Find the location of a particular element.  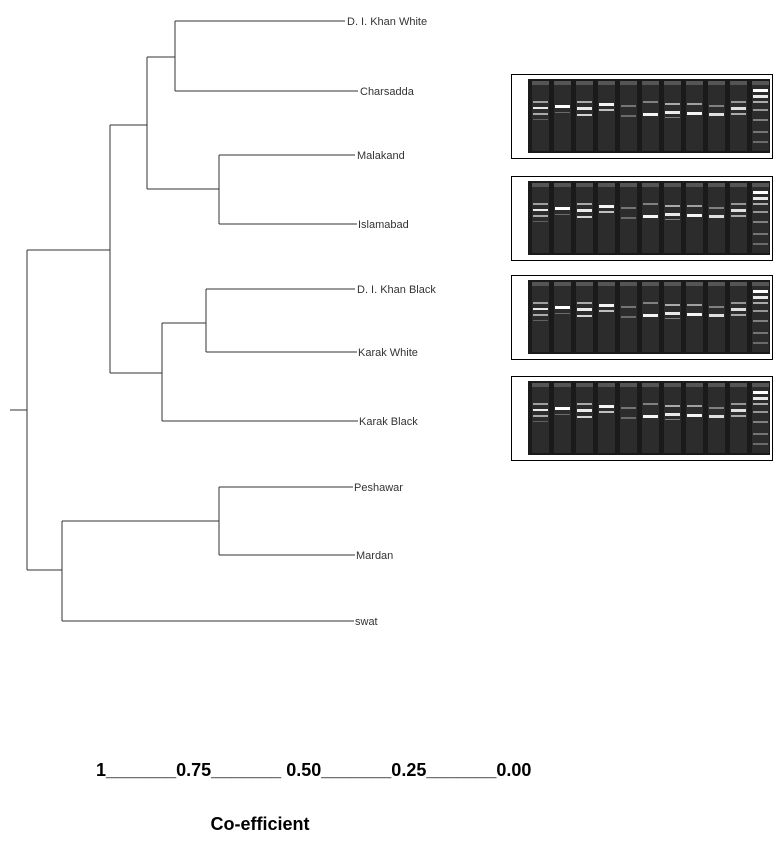

leaf-label-peshawar: Peshawar is located at coordinates (378, 488).